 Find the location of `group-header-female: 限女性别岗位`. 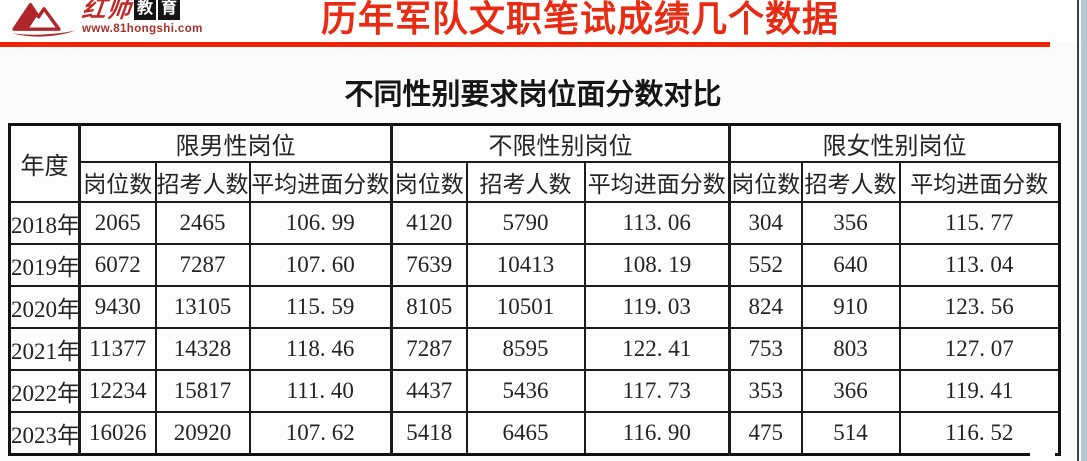

group-header-female: 限女性别岗位 is located at coordinates (894, 143).